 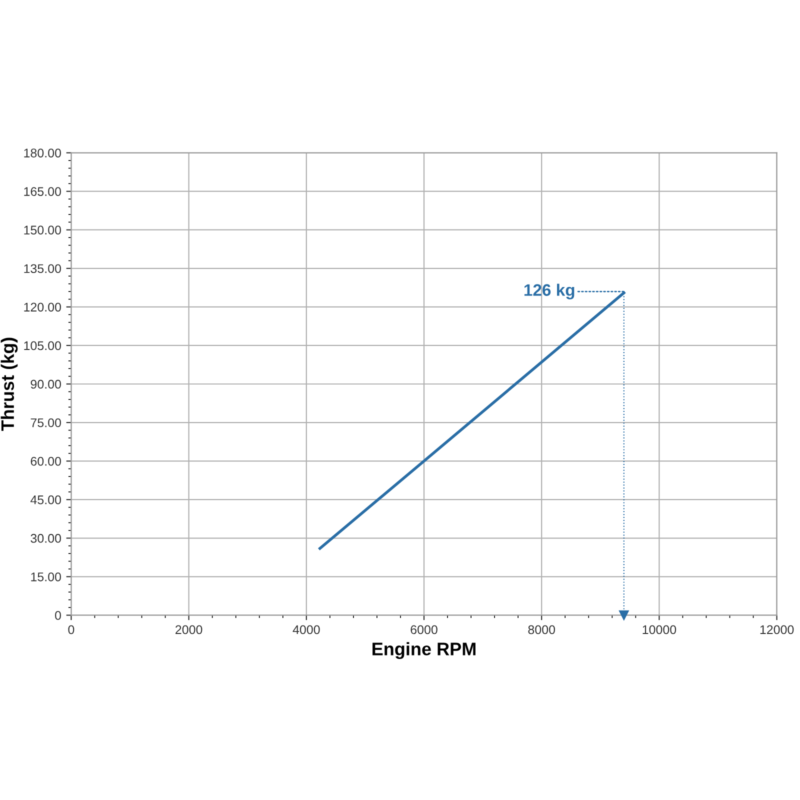 What do you see at coordinates (659, 629) in the screenshot?
I see `x-tick-label: 10000` at bounding box center [659, 629].